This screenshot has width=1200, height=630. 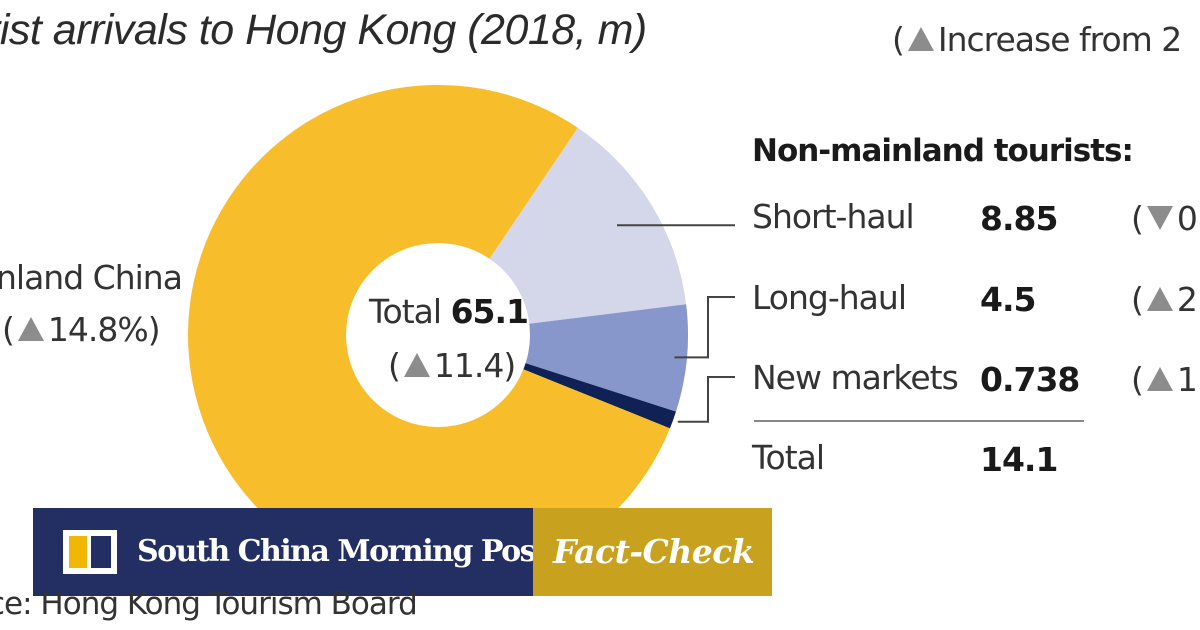 I want to click on center-total-label: Total, so click(x=405, y=311).